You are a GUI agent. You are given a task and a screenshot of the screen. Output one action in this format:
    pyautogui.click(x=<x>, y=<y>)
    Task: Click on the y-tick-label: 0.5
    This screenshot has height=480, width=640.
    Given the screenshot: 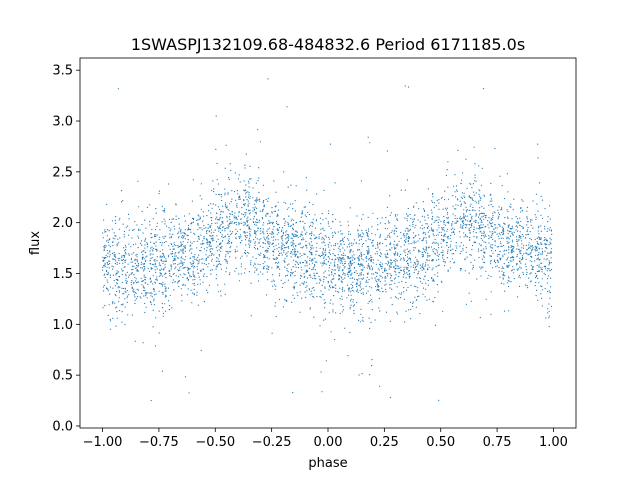 What is the action you would take?
    pyautogui.click(x=62, y=376)
    